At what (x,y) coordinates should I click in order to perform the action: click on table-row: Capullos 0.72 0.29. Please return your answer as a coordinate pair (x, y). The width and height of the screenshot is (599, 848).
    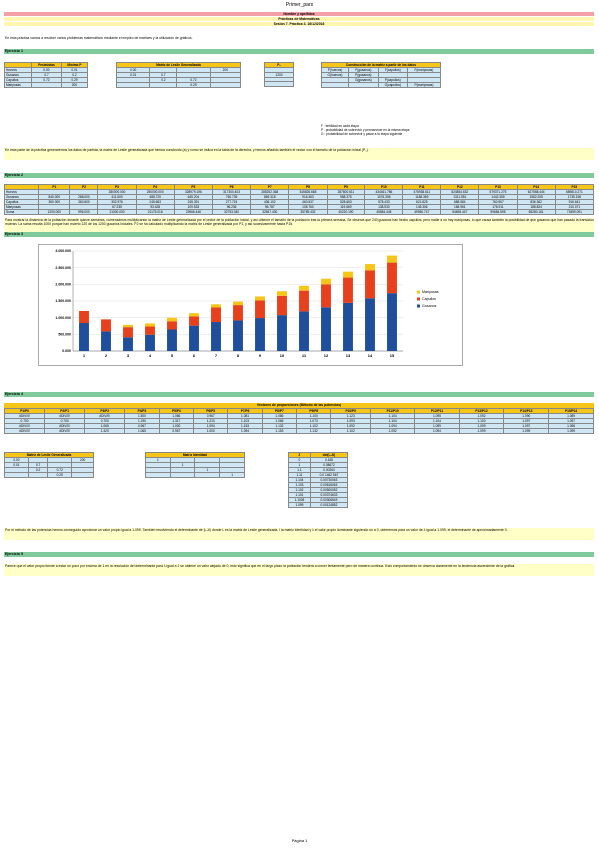
    Looking at the image, I should click on (46, 80).